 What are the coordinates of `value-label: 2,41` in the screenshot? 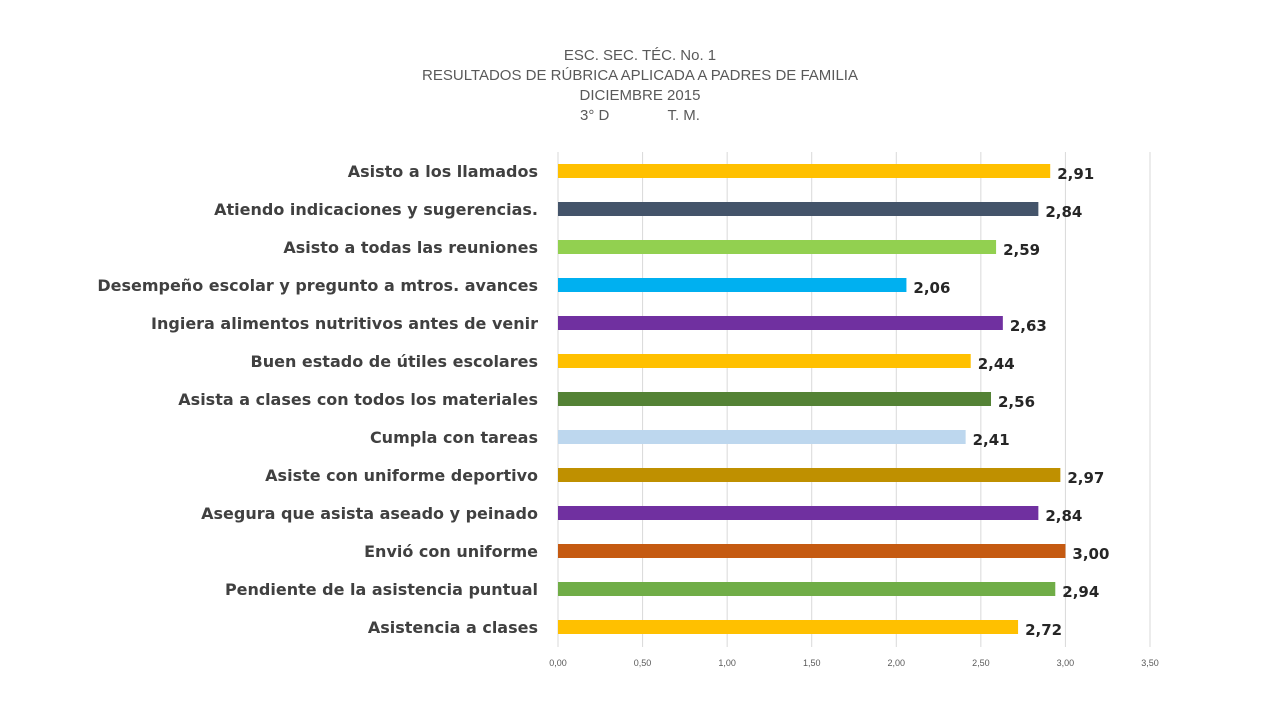 It's located at (991, 440).